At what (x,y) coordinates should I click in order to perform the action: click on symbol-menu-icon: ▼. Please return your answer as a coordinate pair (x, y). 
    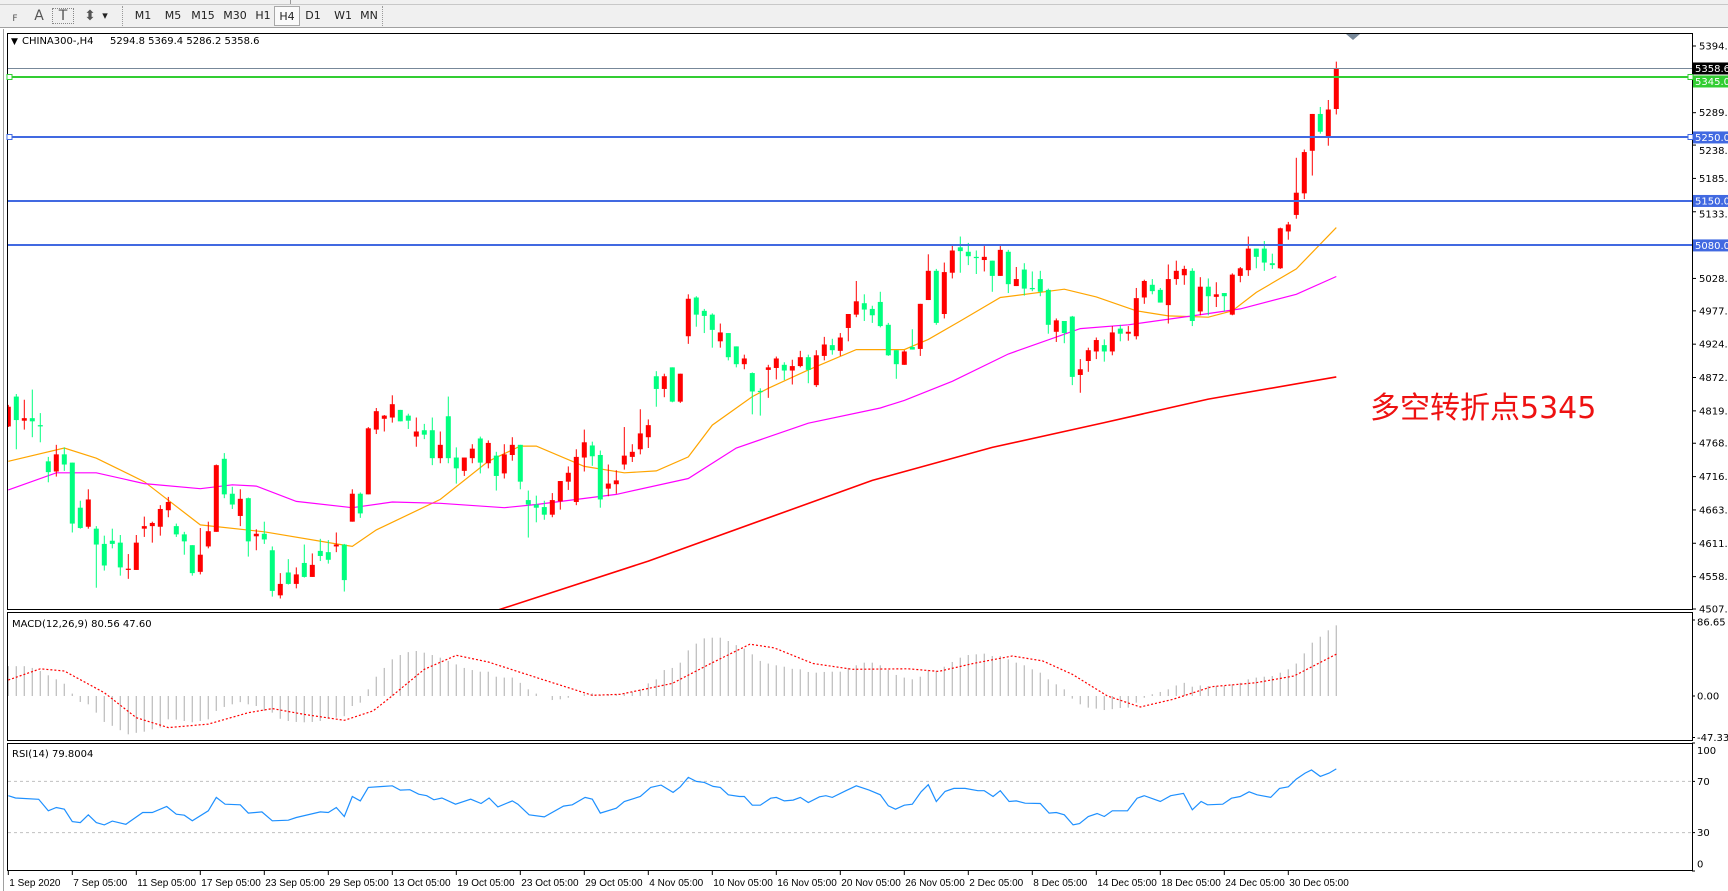
    Looking at the image, I should click on (14, 42).